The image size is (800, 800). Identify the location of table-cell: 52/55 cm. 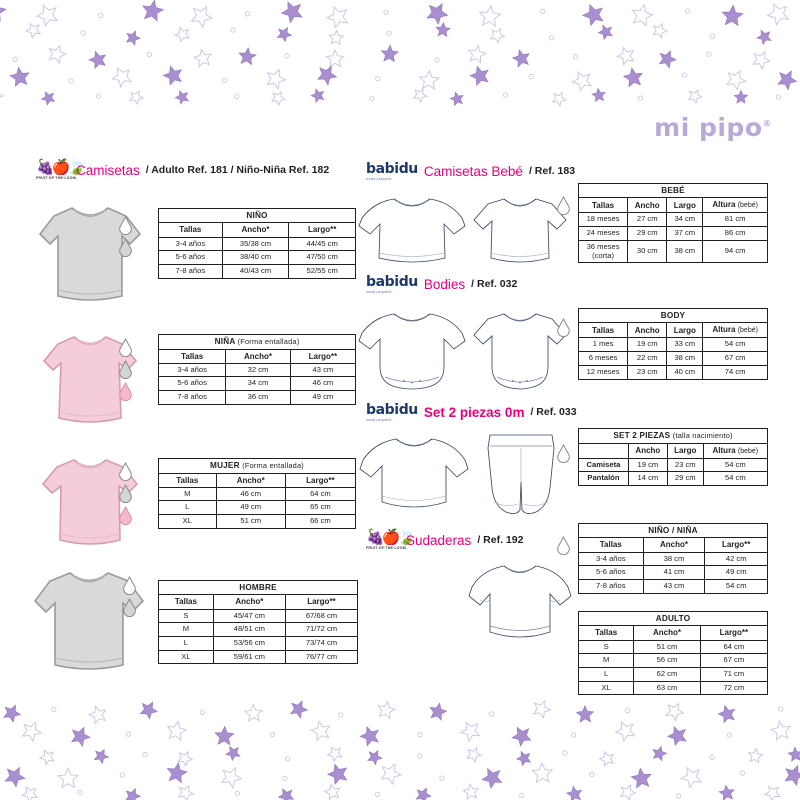
(322, 271).